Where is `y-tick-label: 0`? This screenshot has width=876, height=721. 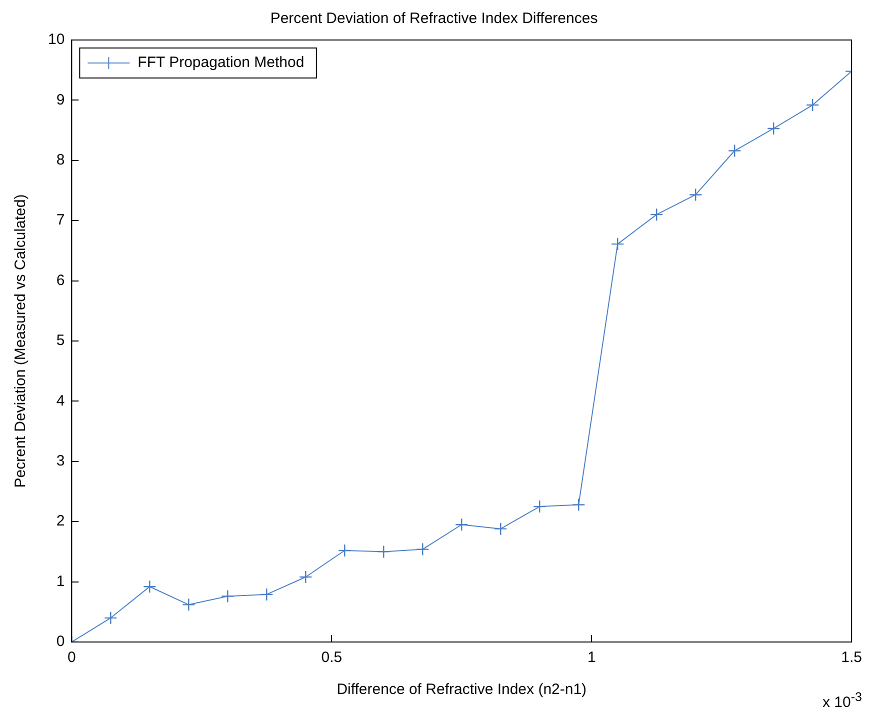 y-tick-label: 0 is located at coordinates (60, 641).